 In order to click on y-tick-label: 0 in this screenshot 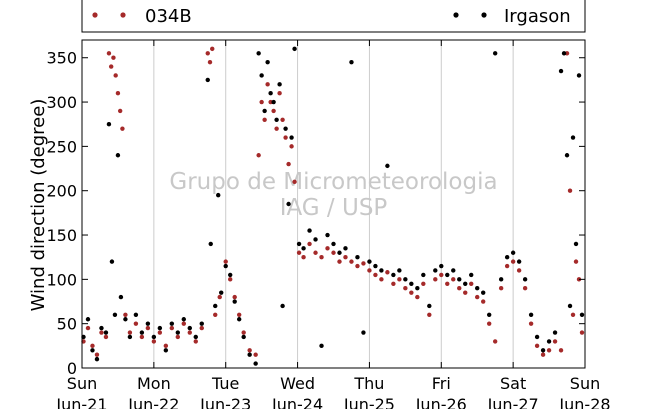, I will do `click(72, 368)`.